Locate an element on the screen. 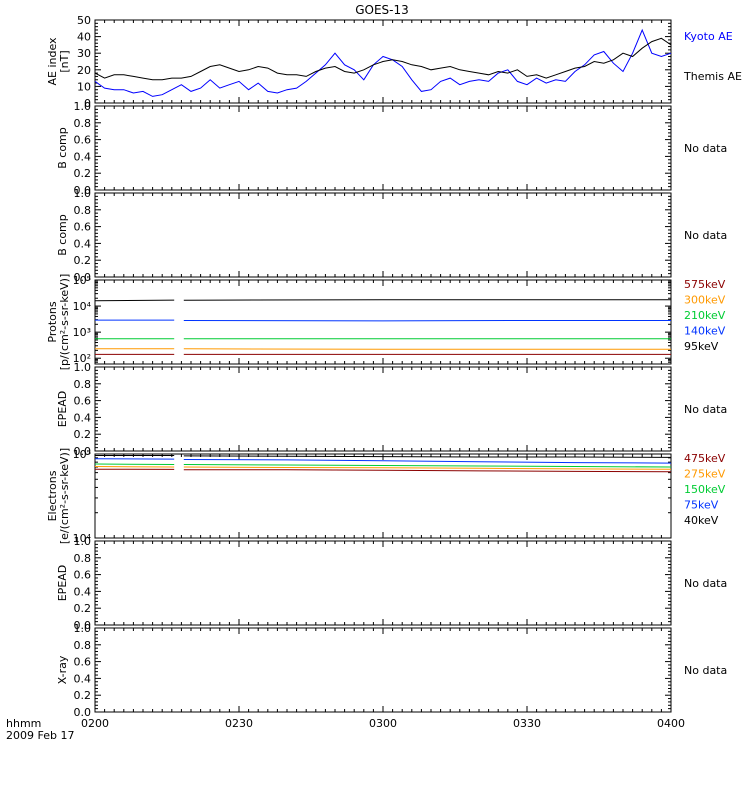 The height and width of the screenshot is (800, 750). panel-ae: 0 10 20 30 40 50 AE index[nT] Kyoto AE Themis AE is located at coordinates (394, 62).